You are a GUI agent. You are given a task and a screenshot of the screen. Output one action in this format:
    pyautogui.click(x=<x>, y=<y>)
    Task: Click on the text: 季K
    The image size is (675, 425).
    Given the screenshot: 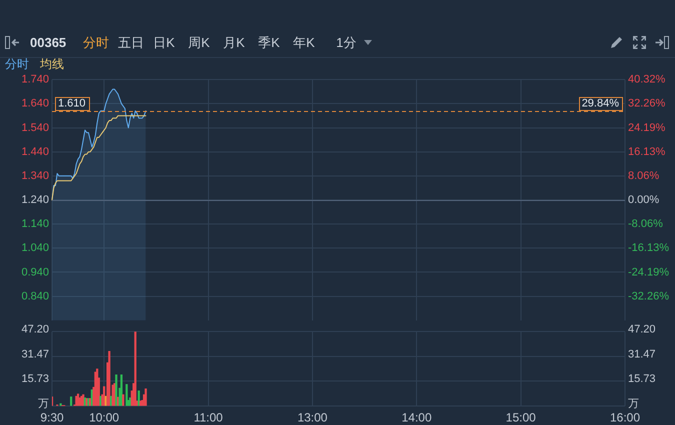 What is the action you would take?
    pyautogui.click(x=269, y=42)
    